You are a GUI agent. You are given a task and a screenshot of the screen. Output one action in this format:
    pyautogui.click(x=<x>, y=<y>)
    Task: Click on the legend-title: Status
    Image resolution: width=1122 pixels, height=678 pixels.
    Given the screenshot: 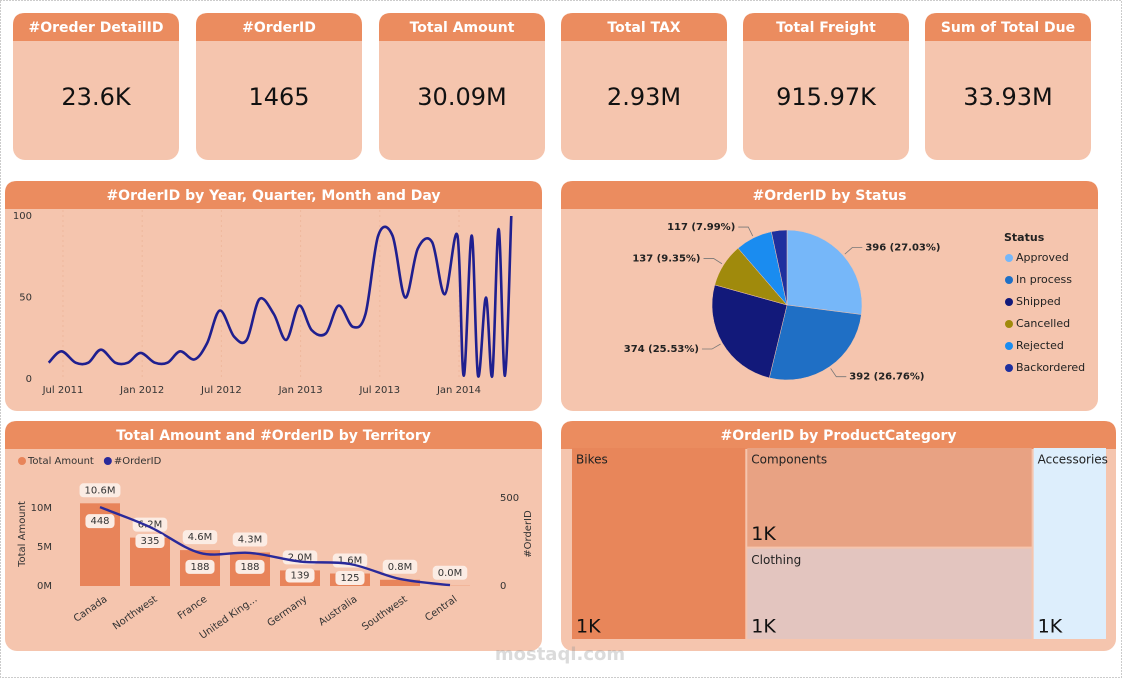 What is the action you would take?
    pyautogui.click(x=1024, y=237)
    